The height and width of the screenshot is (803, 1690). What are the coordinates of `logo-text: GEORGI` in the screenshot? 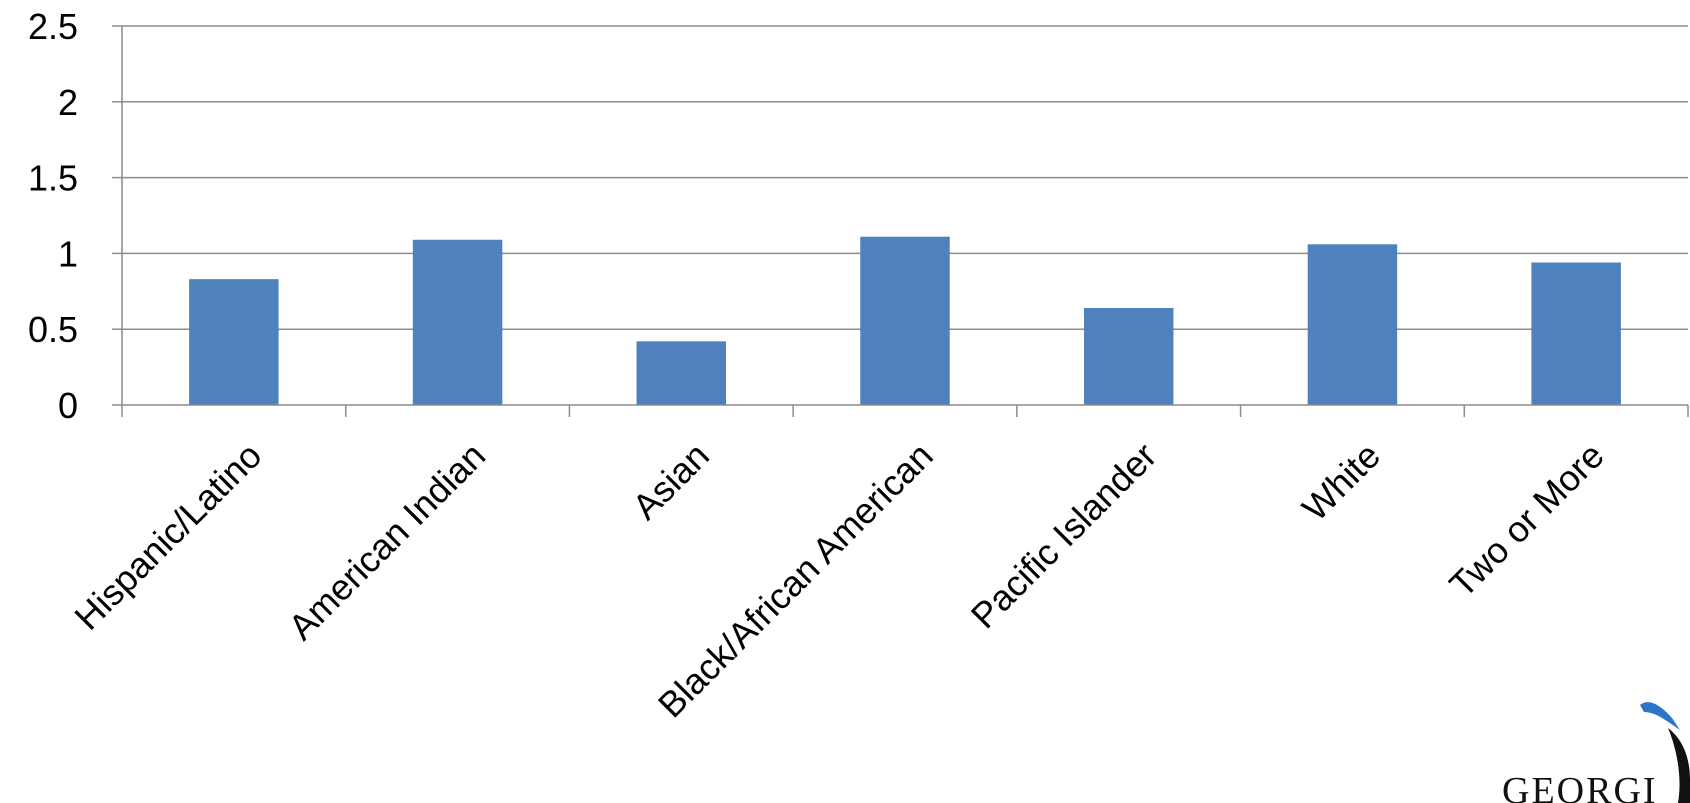 It's located at (1580, 786).